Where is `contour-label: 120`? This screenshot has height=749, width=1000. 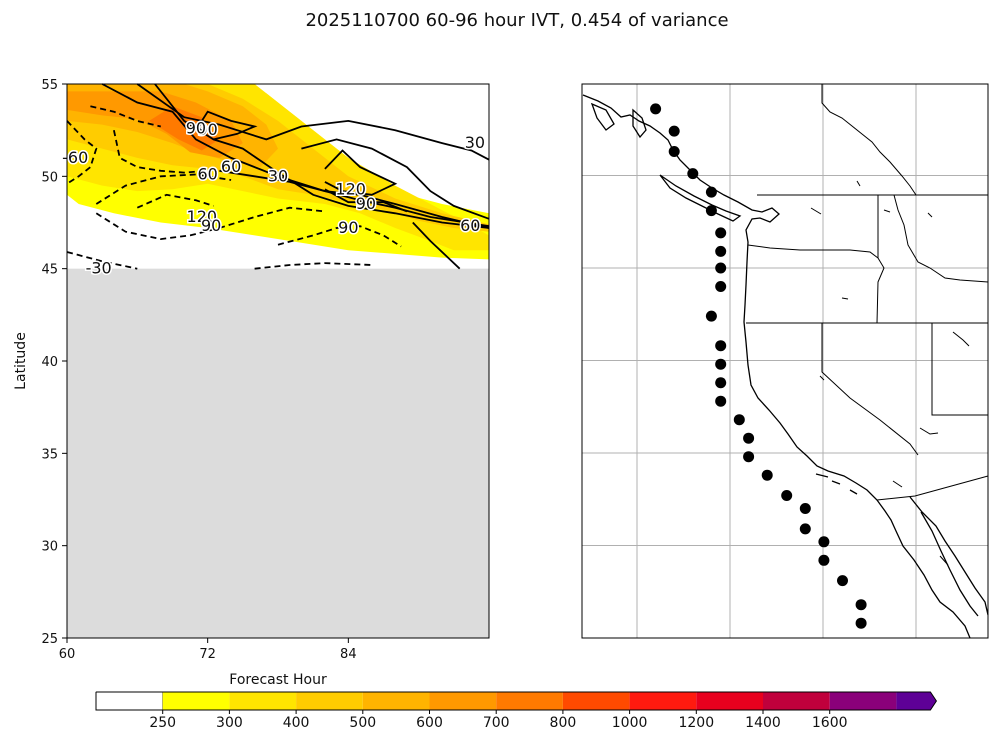 contour-label: 120 is located at coordinates (202, 216).